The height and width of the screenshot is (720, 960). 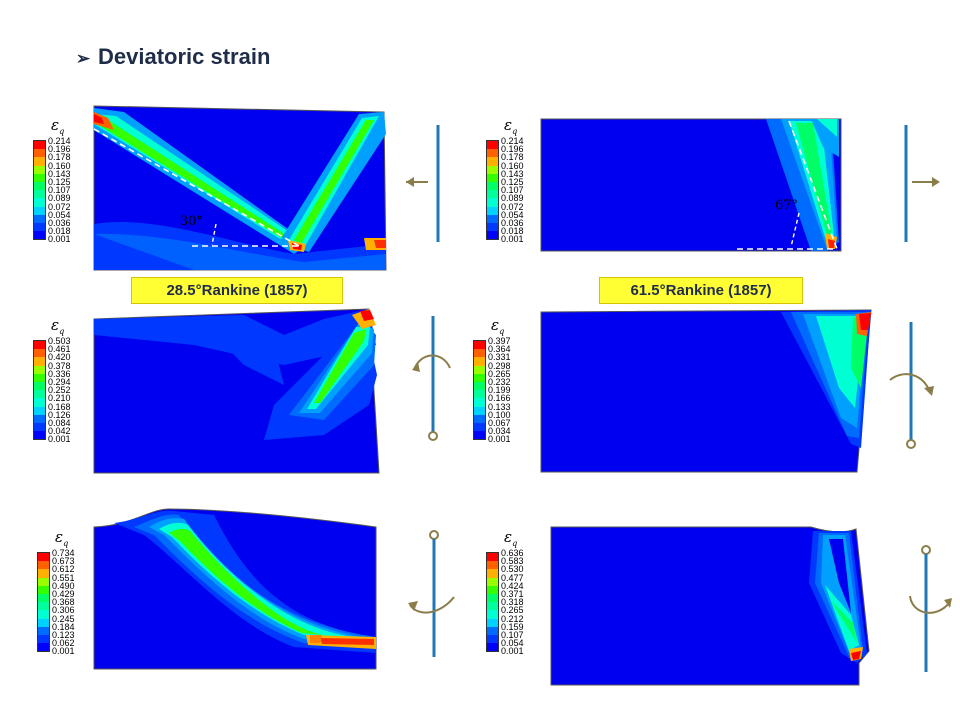 I want to click on legend-tick-label: 0.636, so click(x=512, y=553).